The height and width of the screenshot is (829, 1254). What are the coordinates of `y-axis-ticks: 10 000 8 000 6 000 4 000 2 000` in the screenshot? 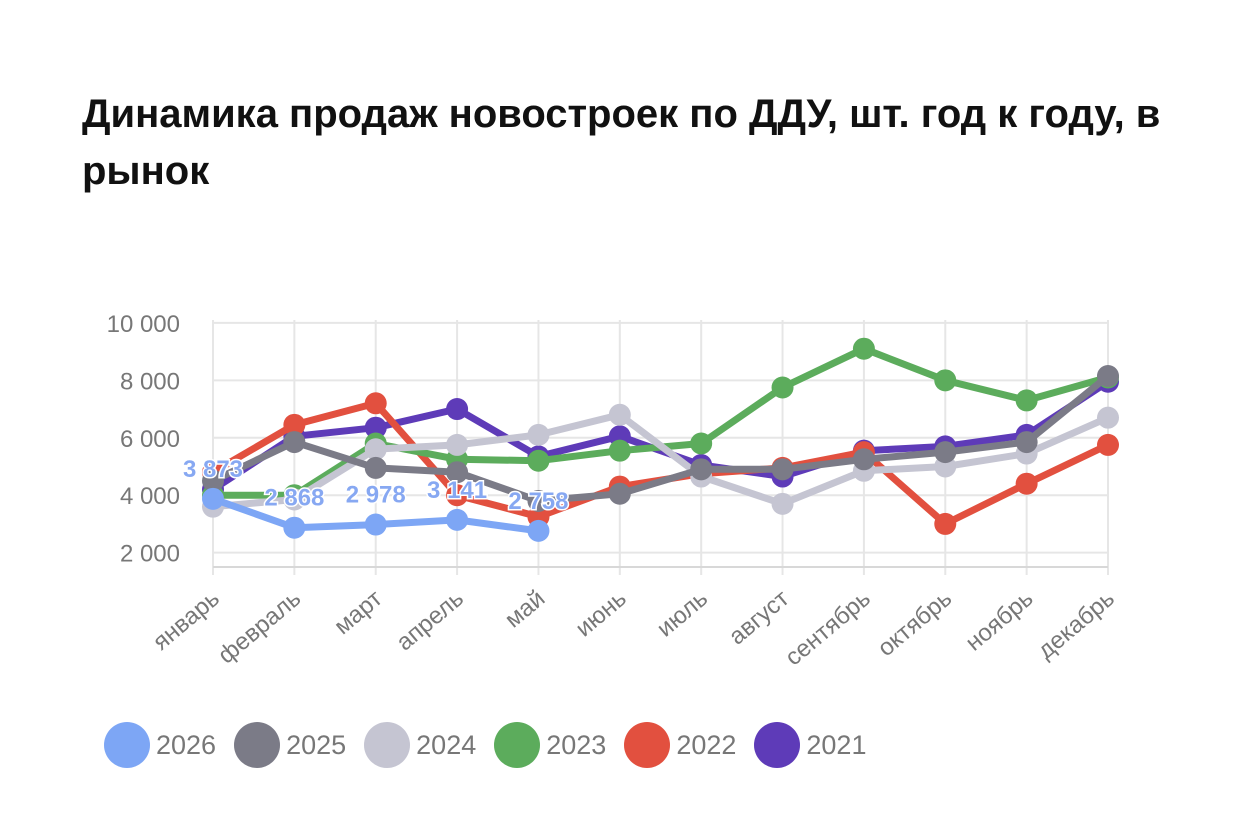 It's located at (143, 439).